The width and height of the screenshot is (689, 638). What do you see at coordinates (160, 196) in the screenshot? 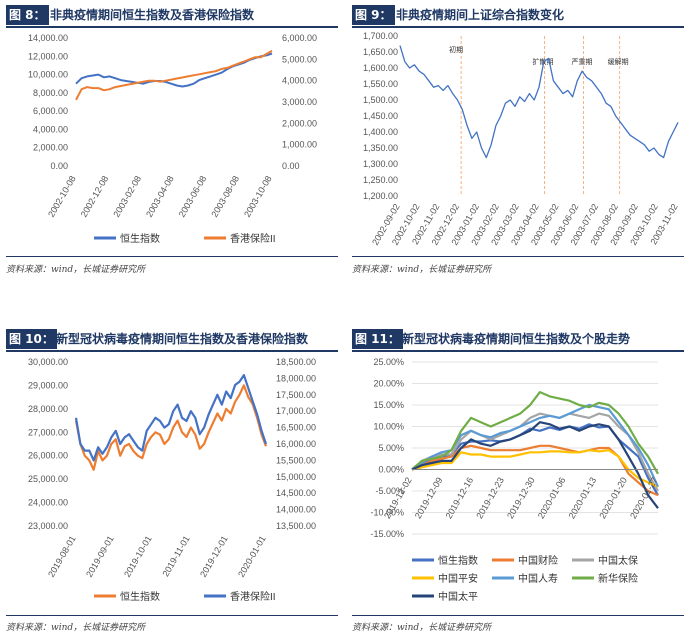
I see `x-tick-label: 2003-04-08` at bounding box center [160, 196].